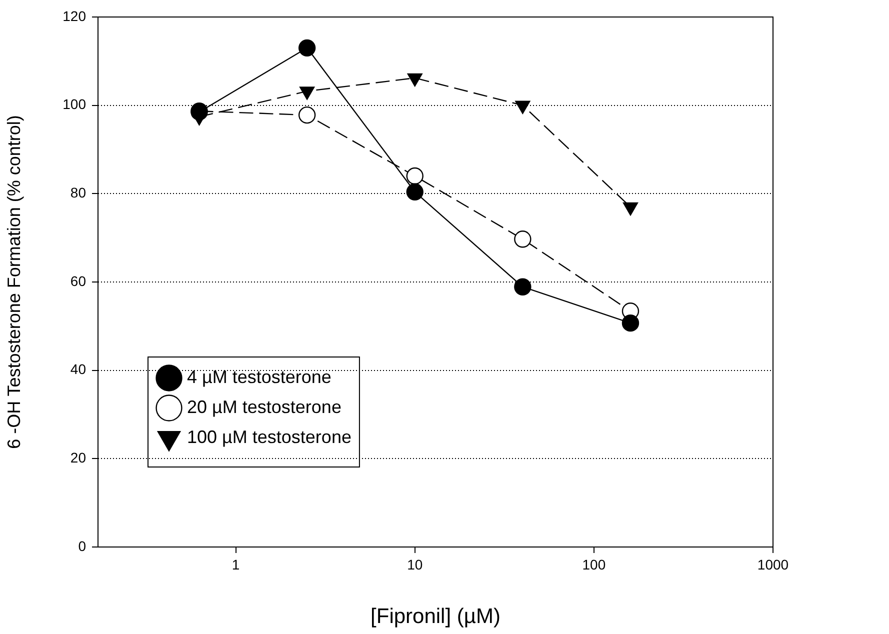  What do you see at coordinates (264, 406) in the screenshot?
I see `legend-label: 20 µM testosterone` at bounding box center [264, 406].